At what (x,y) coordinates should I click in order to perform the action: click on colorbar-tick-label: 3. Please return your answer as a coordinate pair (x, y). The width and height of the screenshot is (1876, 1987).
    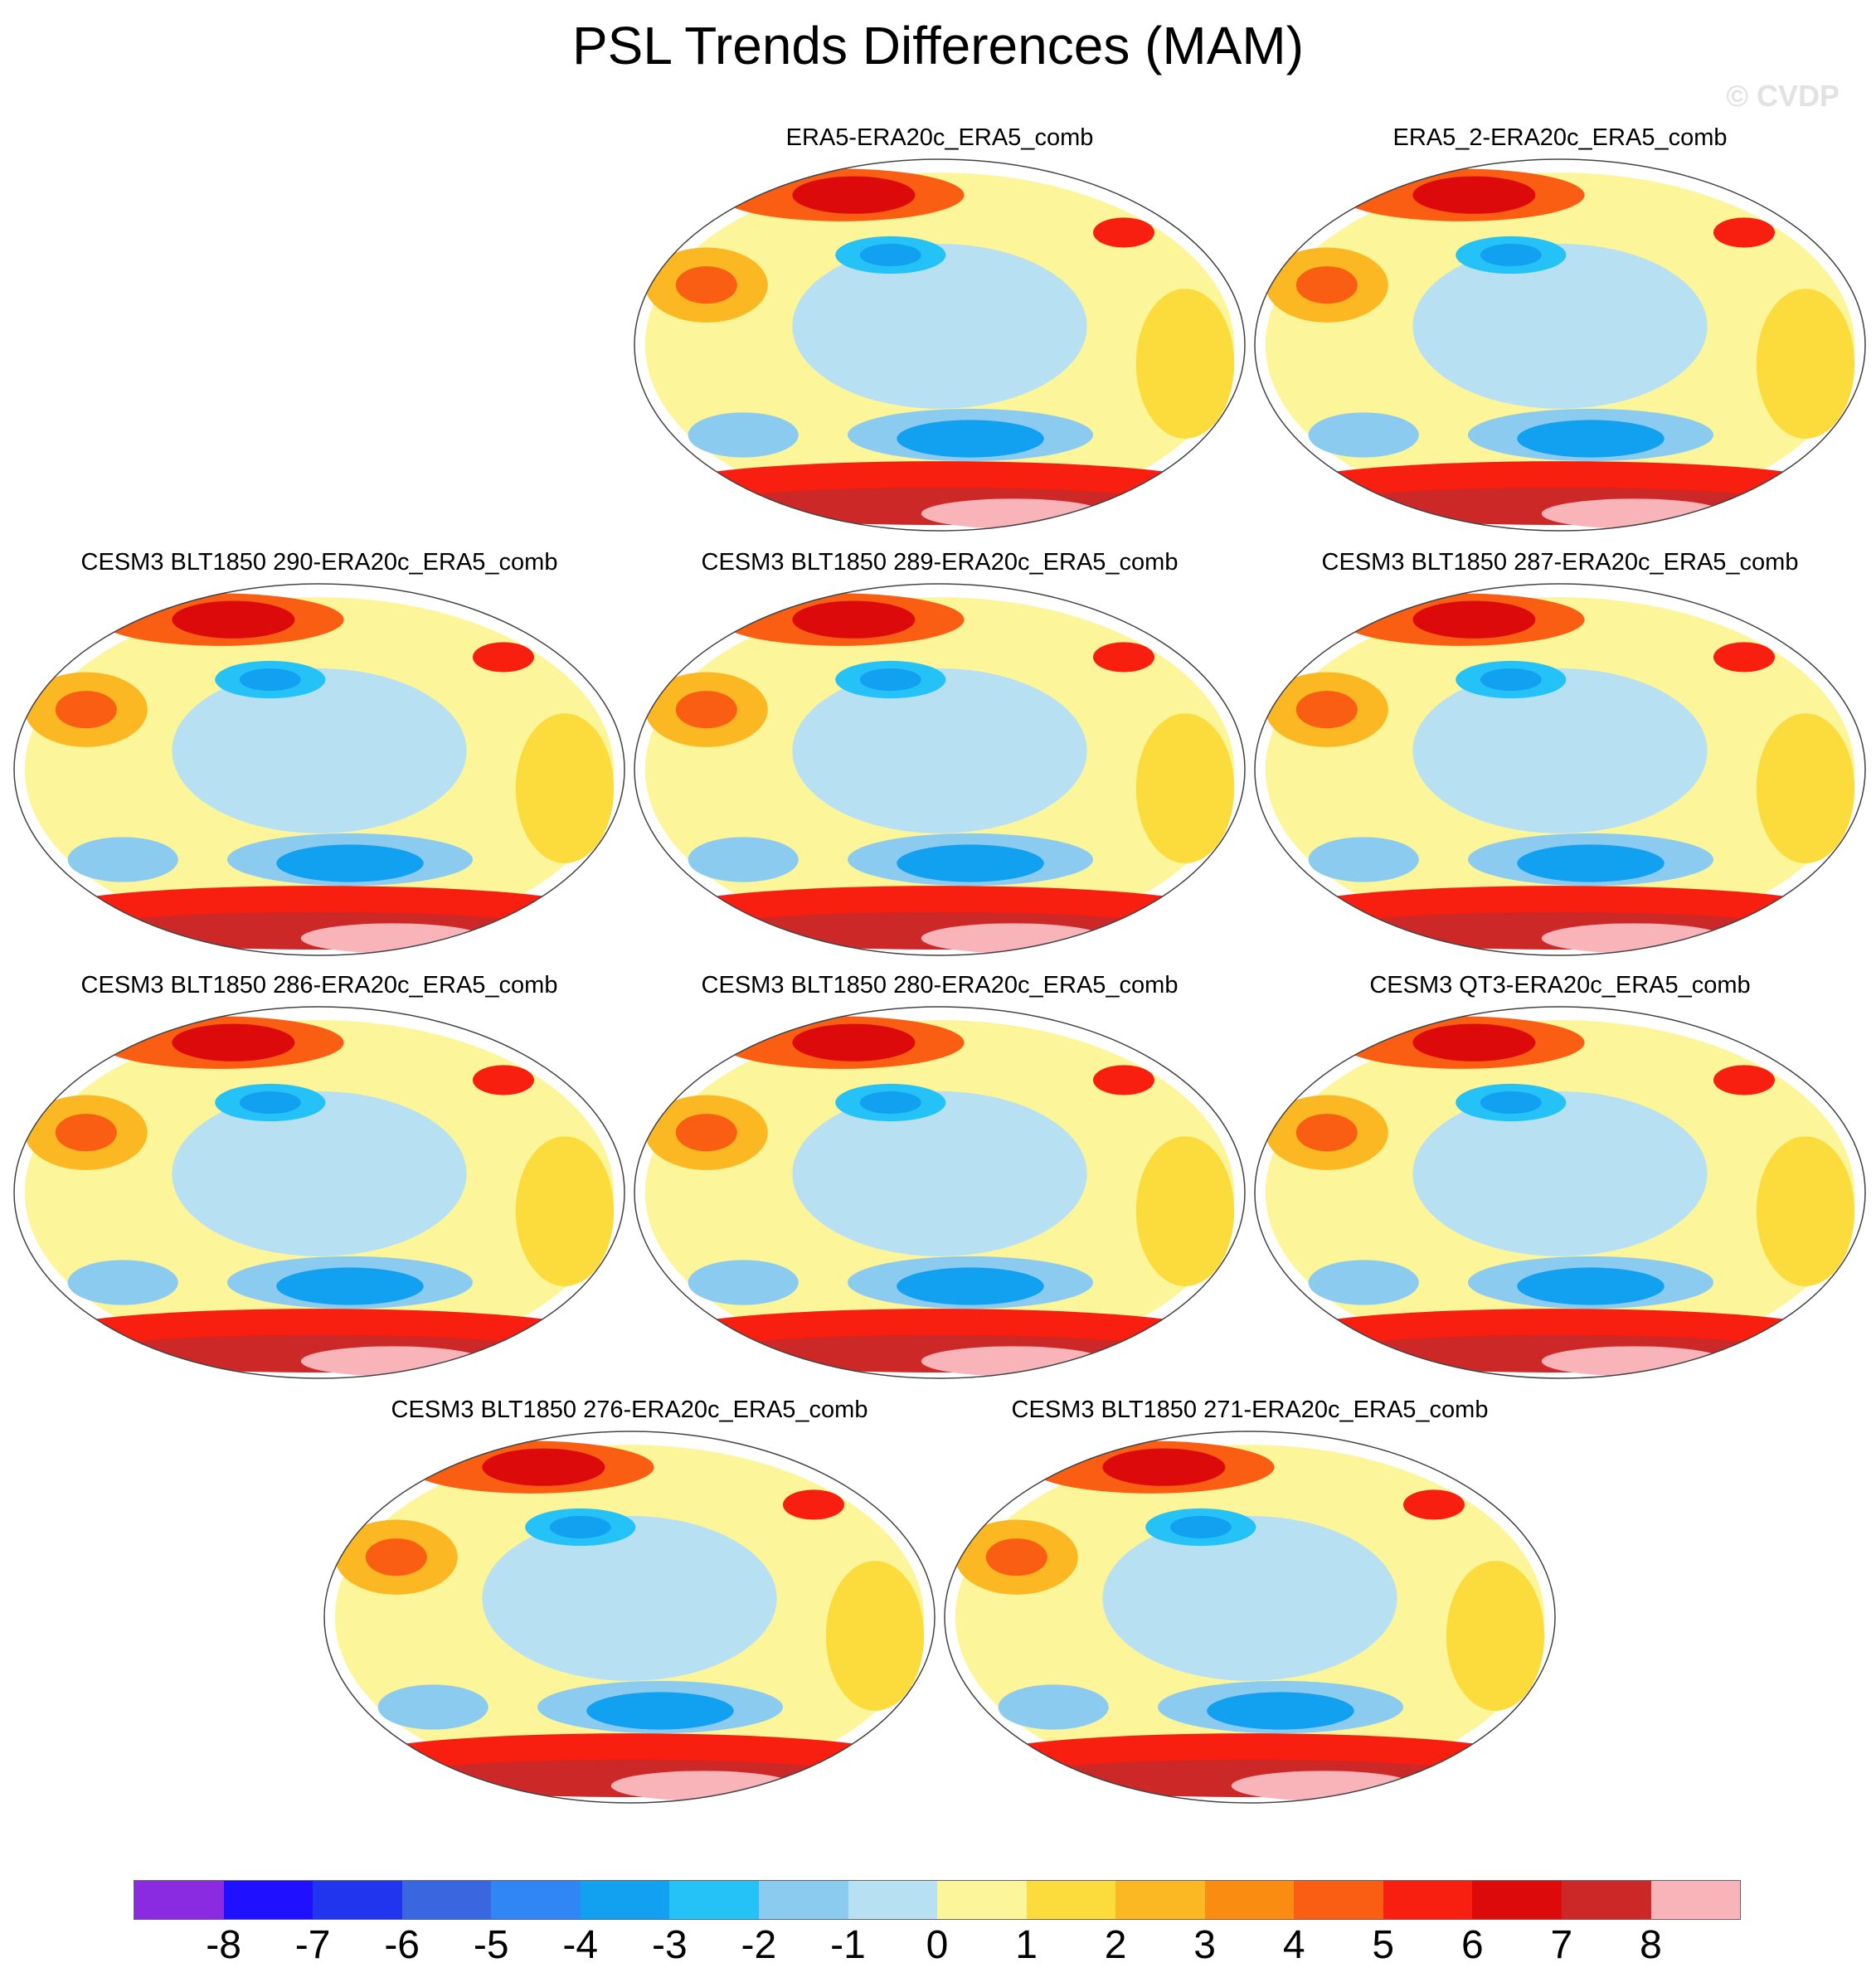
    Looking at the image, I should click on (1204, 1945).